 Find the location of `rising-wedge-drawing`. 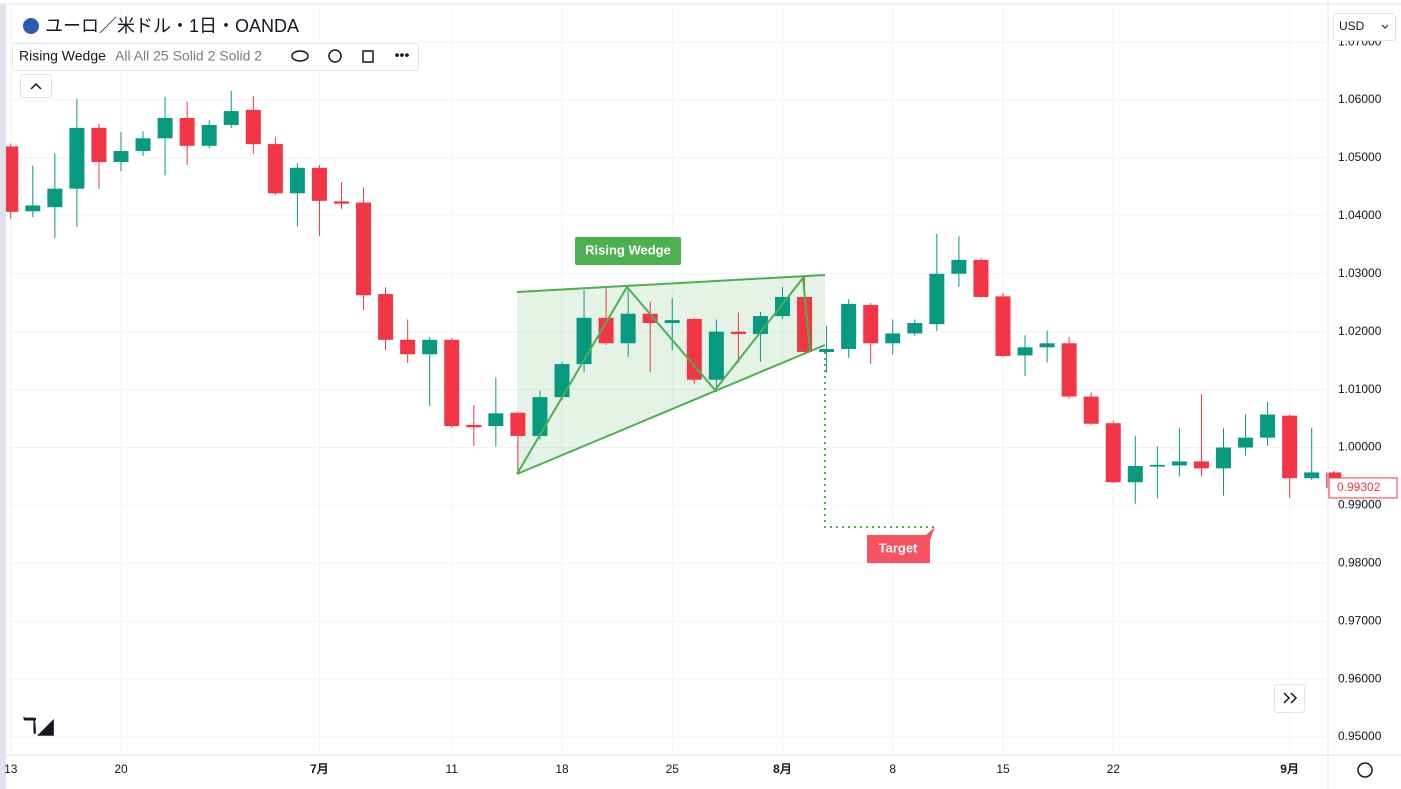

rising-wedge-drawing is located at coordinates (671, 374).